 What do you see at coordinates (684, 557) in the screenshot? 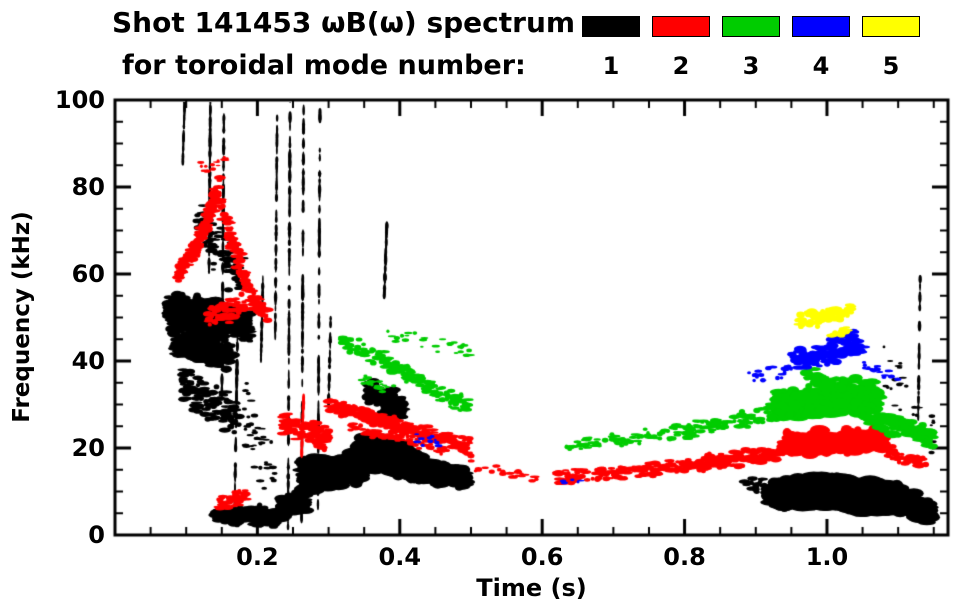
I see `x-tick-label: 0.8` at bounding box center [684, 557].